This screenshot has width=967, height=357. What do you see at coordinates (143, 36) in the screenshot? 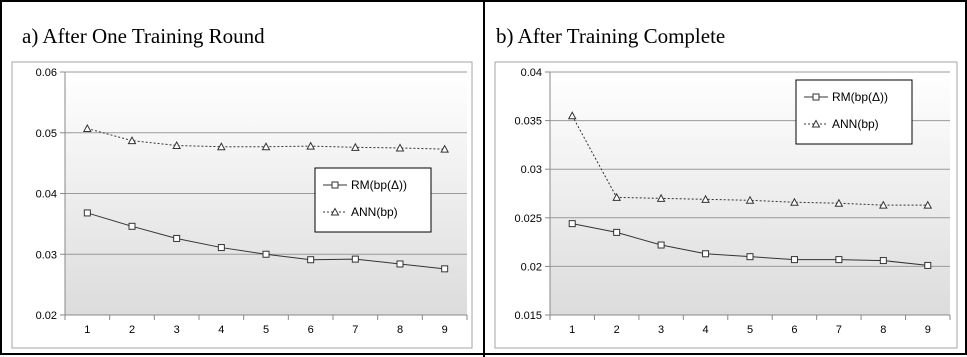
I see `panel-a-title: a) After One Training Round` at bounding box center [143, 36].